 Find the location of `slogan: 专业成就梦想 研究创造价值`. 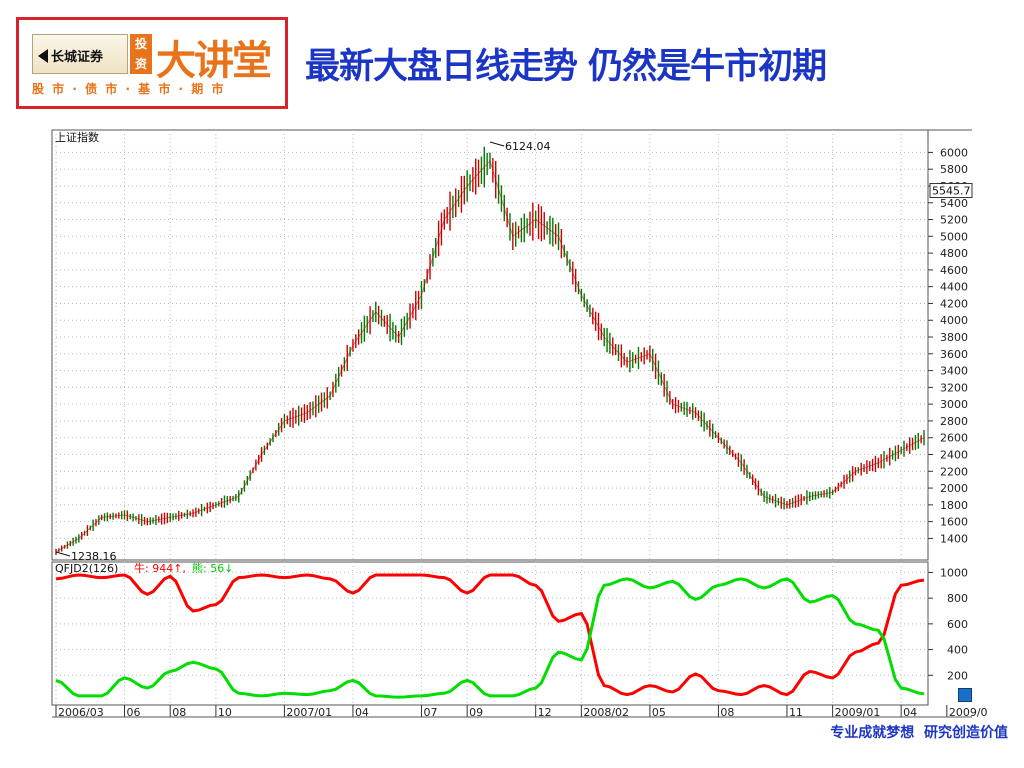

slogan: 专业成就梦想 研究创造价值 is located at coordinates (919, 733).